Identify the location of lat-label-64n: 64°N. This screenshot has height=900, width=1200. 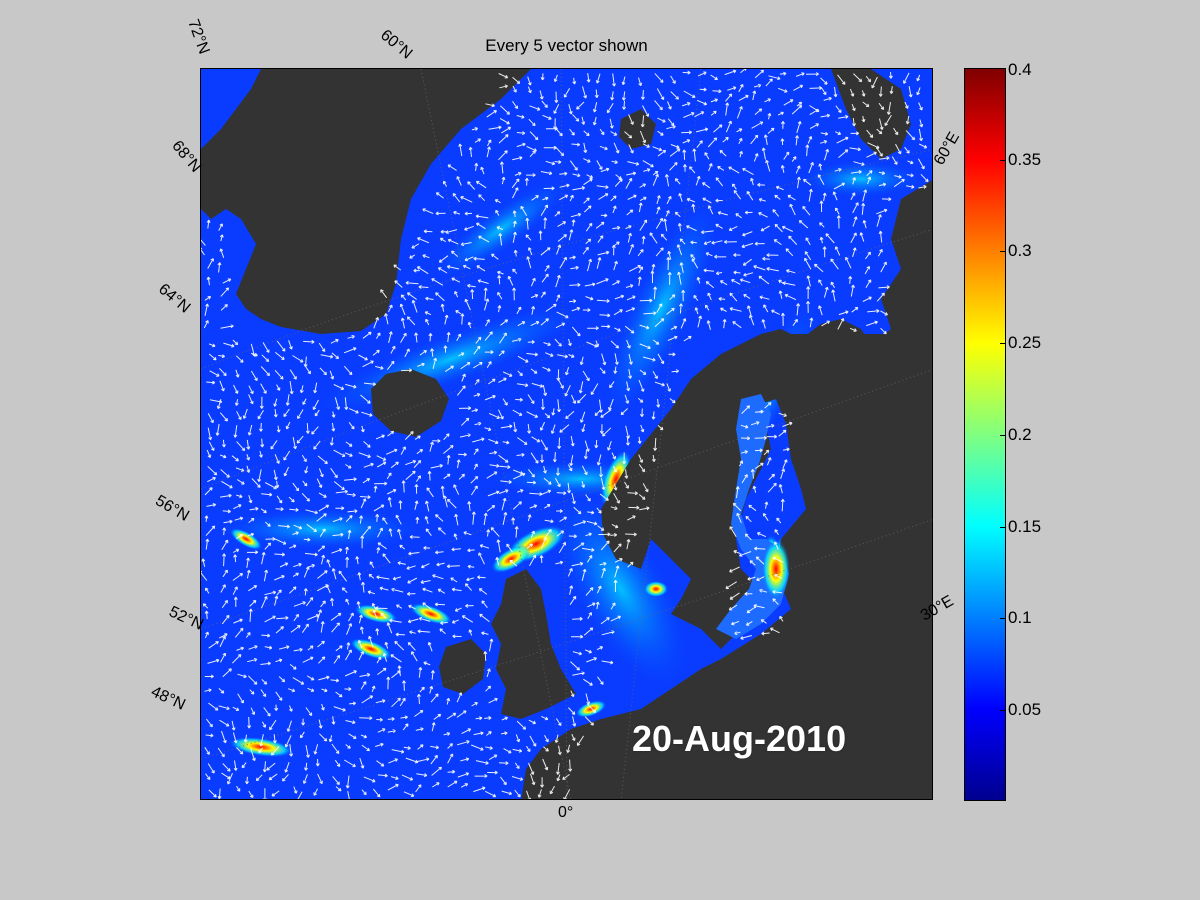
(174, 298).